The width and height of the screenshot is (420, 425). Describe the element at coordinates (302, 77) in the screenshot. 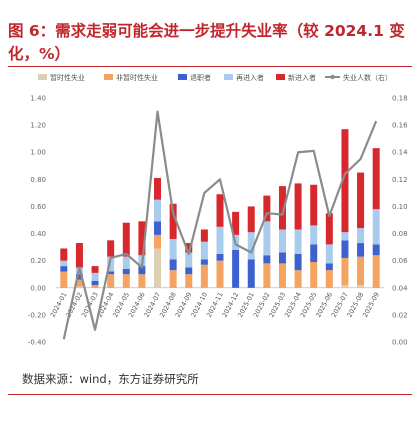

I see `legend-label: 新进入者` at that location.